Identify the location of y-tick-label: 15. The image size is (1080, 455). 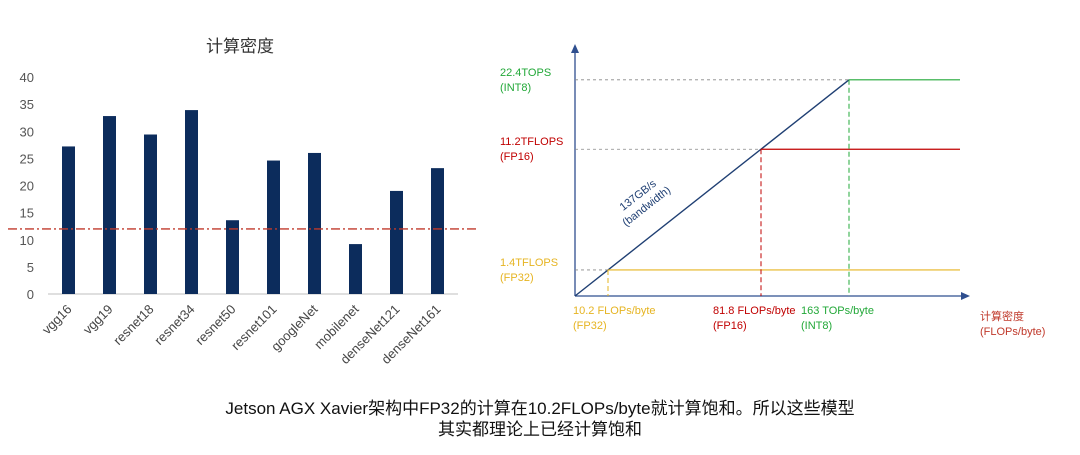
(27, 213).